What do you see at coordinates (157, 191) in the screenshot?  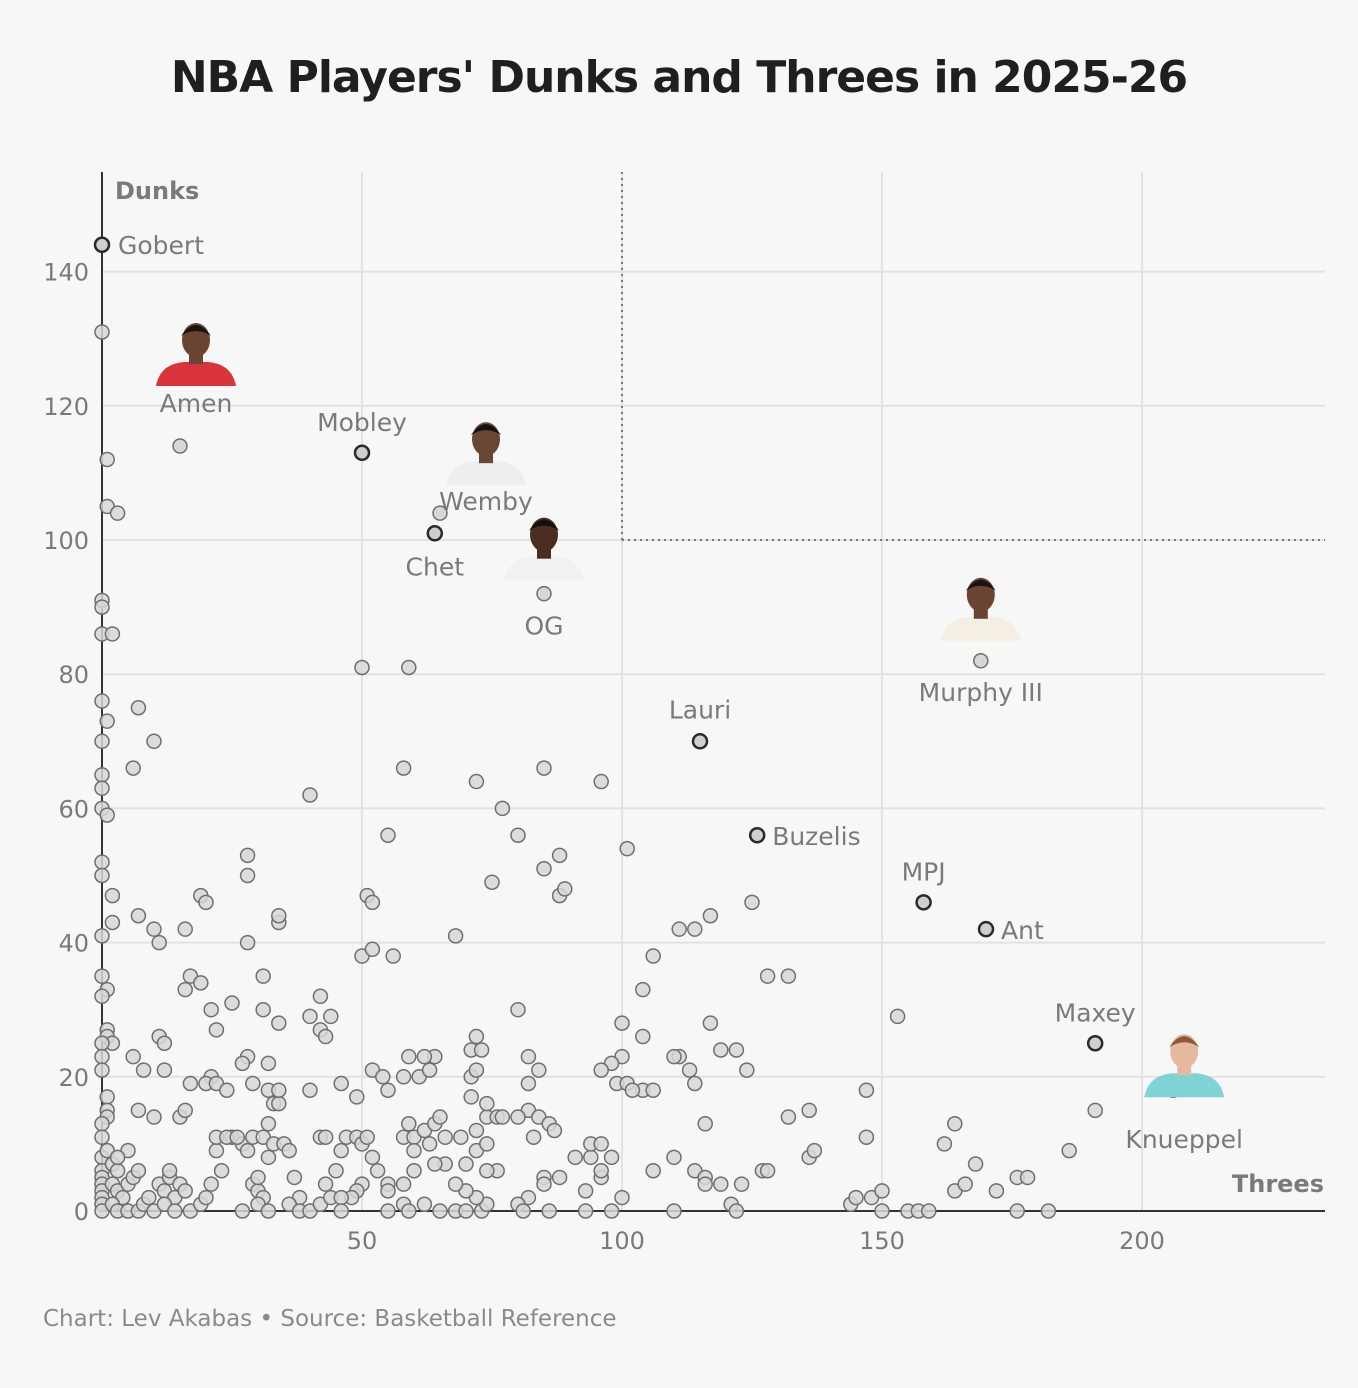 I see `y-axis-label: Dunks` at bounding box center [157, 191].